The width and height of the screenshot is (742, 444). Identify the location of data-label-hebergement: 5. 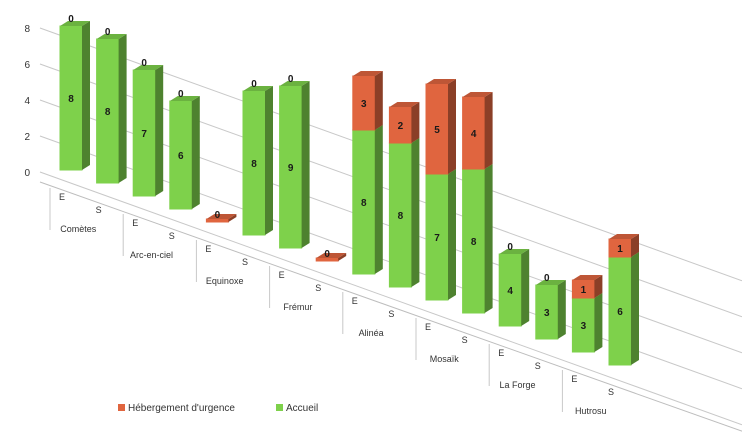
(437, 130).